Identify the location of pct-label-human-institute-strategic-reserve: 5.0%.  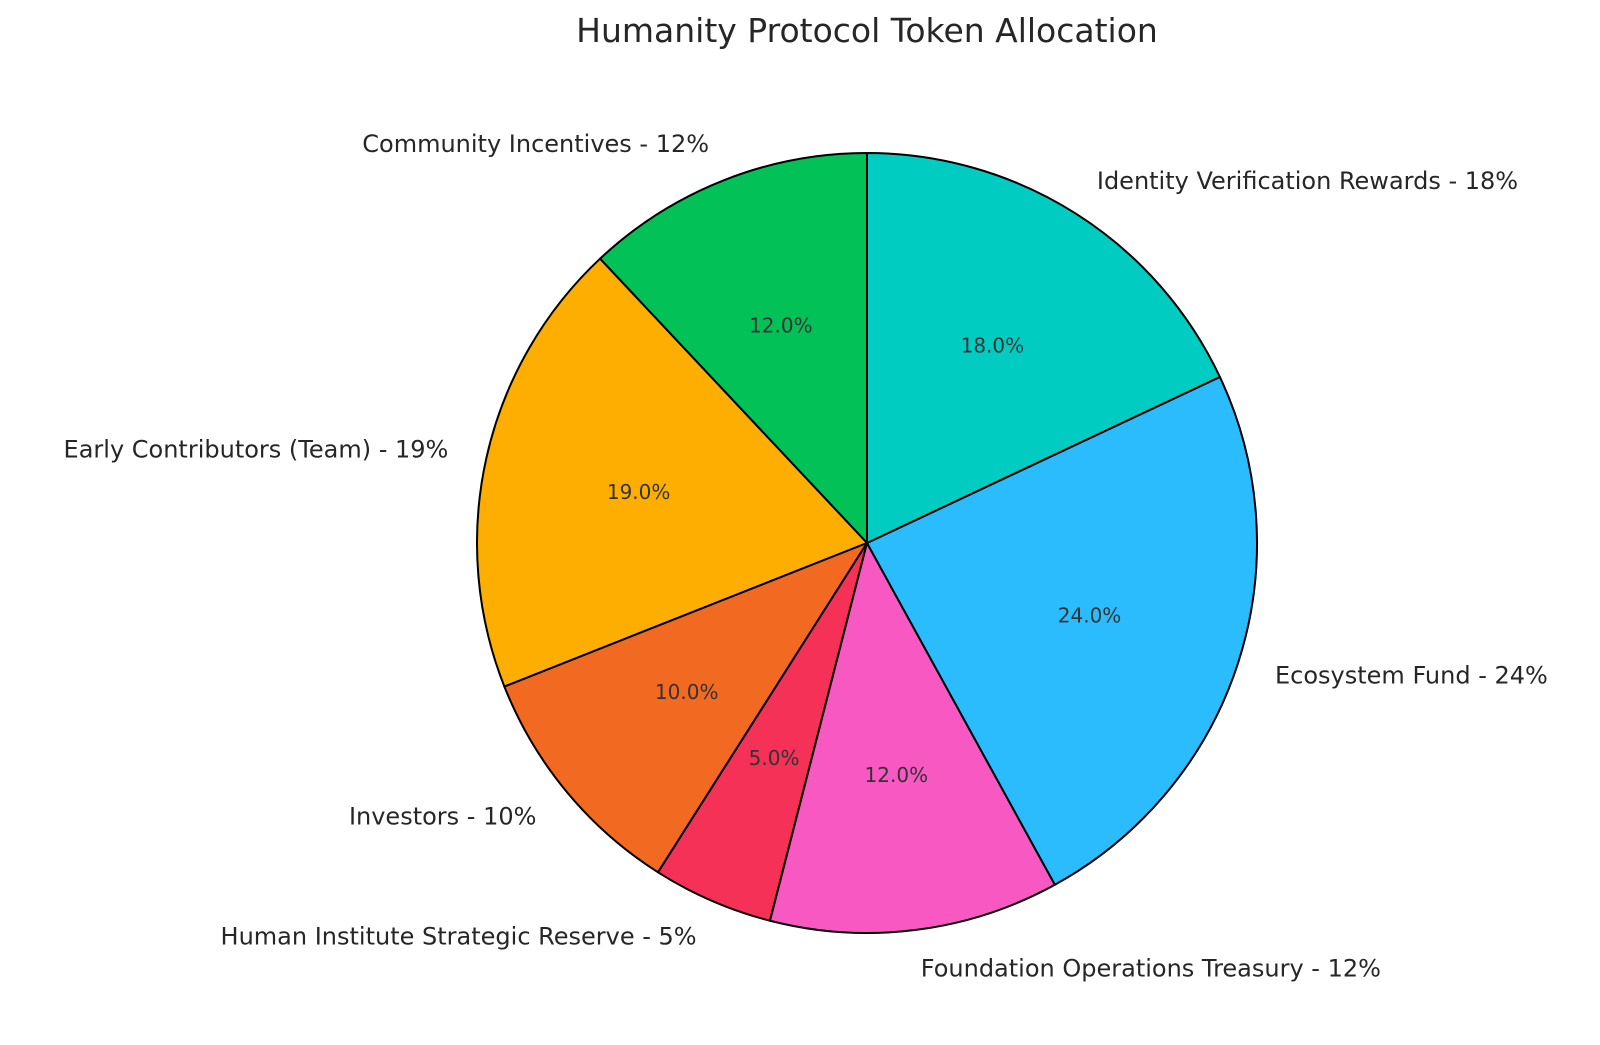
(774, 758).